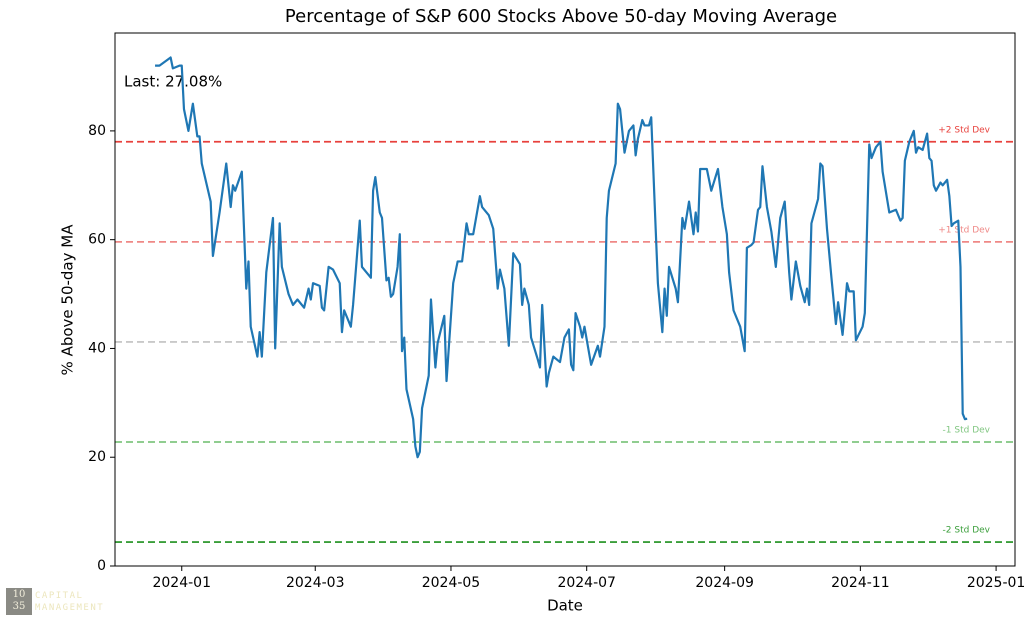 Image resolution: width=1030 pixels, height=620 pixels. I want to click on reference-label: +1 Std Dev, so click(964, 230).